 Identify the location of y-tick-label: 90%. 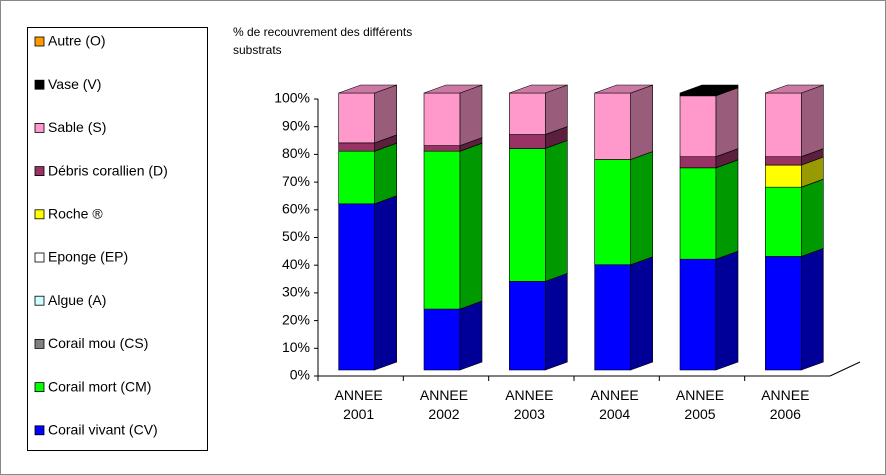
(296, 125).